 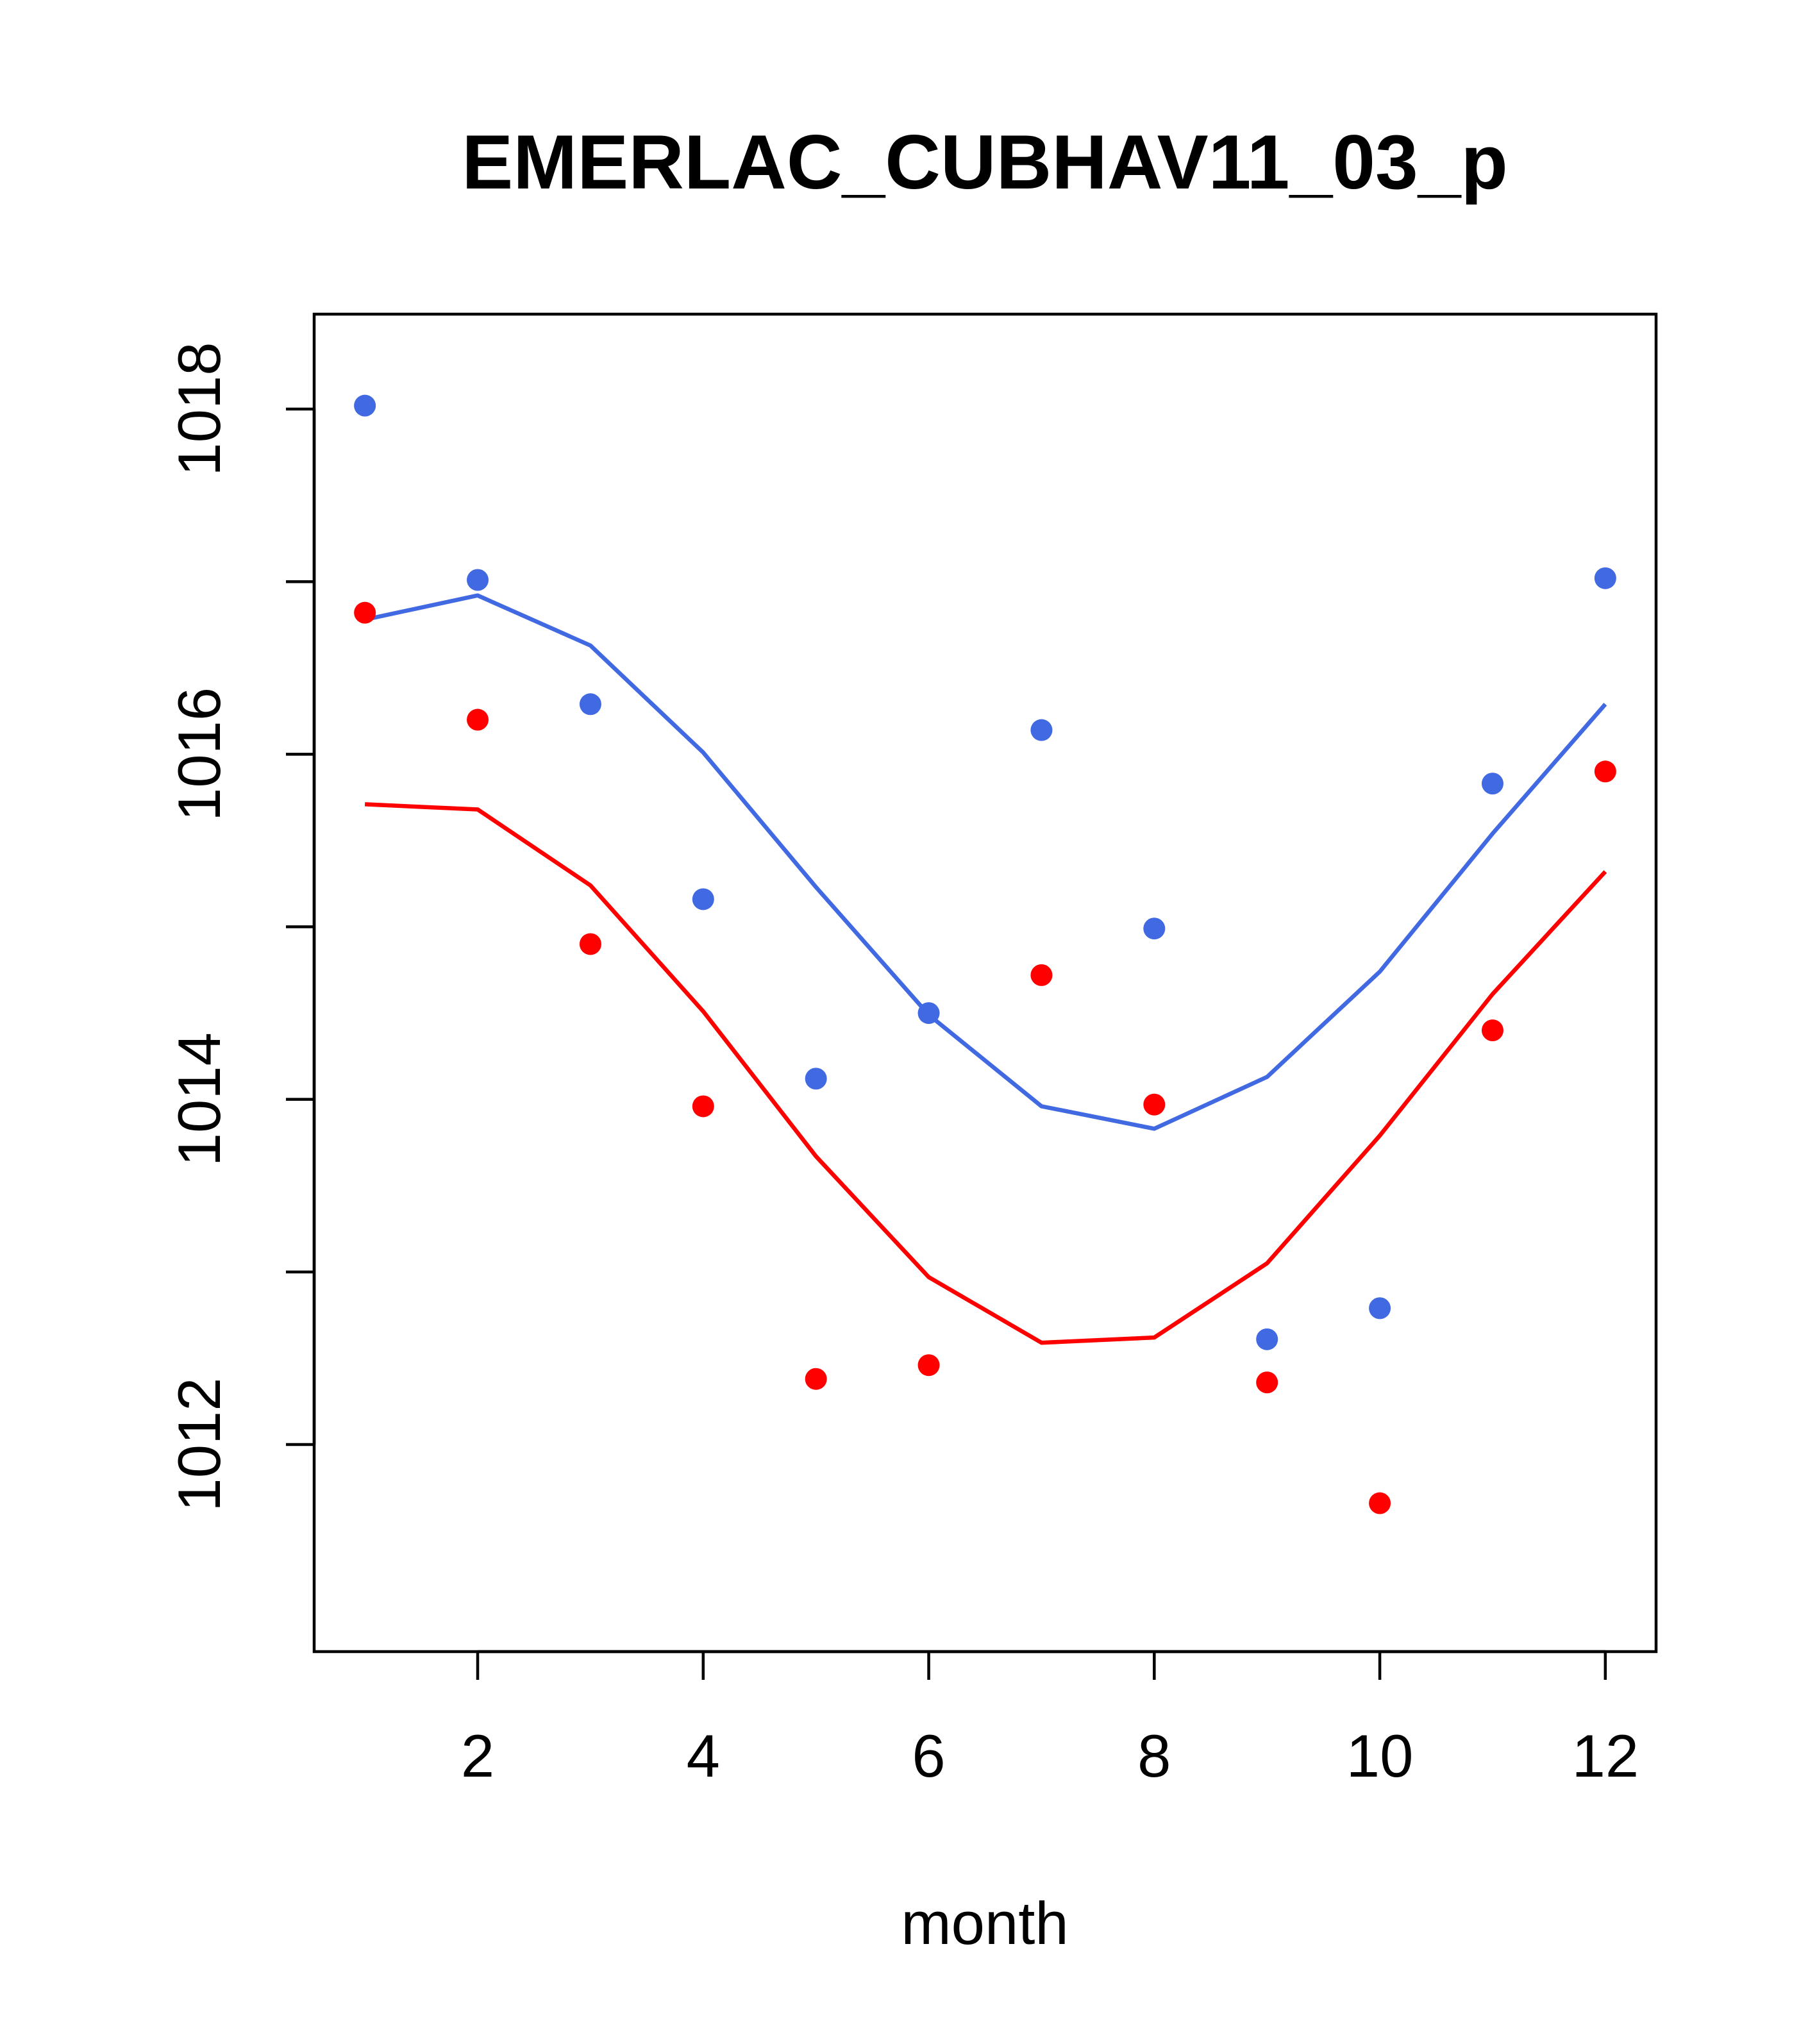 What do you see at coordinates (1380, 1755) in the screenshot?
I see `x-tick-label: 10` at bounding box center [1380, 1755].